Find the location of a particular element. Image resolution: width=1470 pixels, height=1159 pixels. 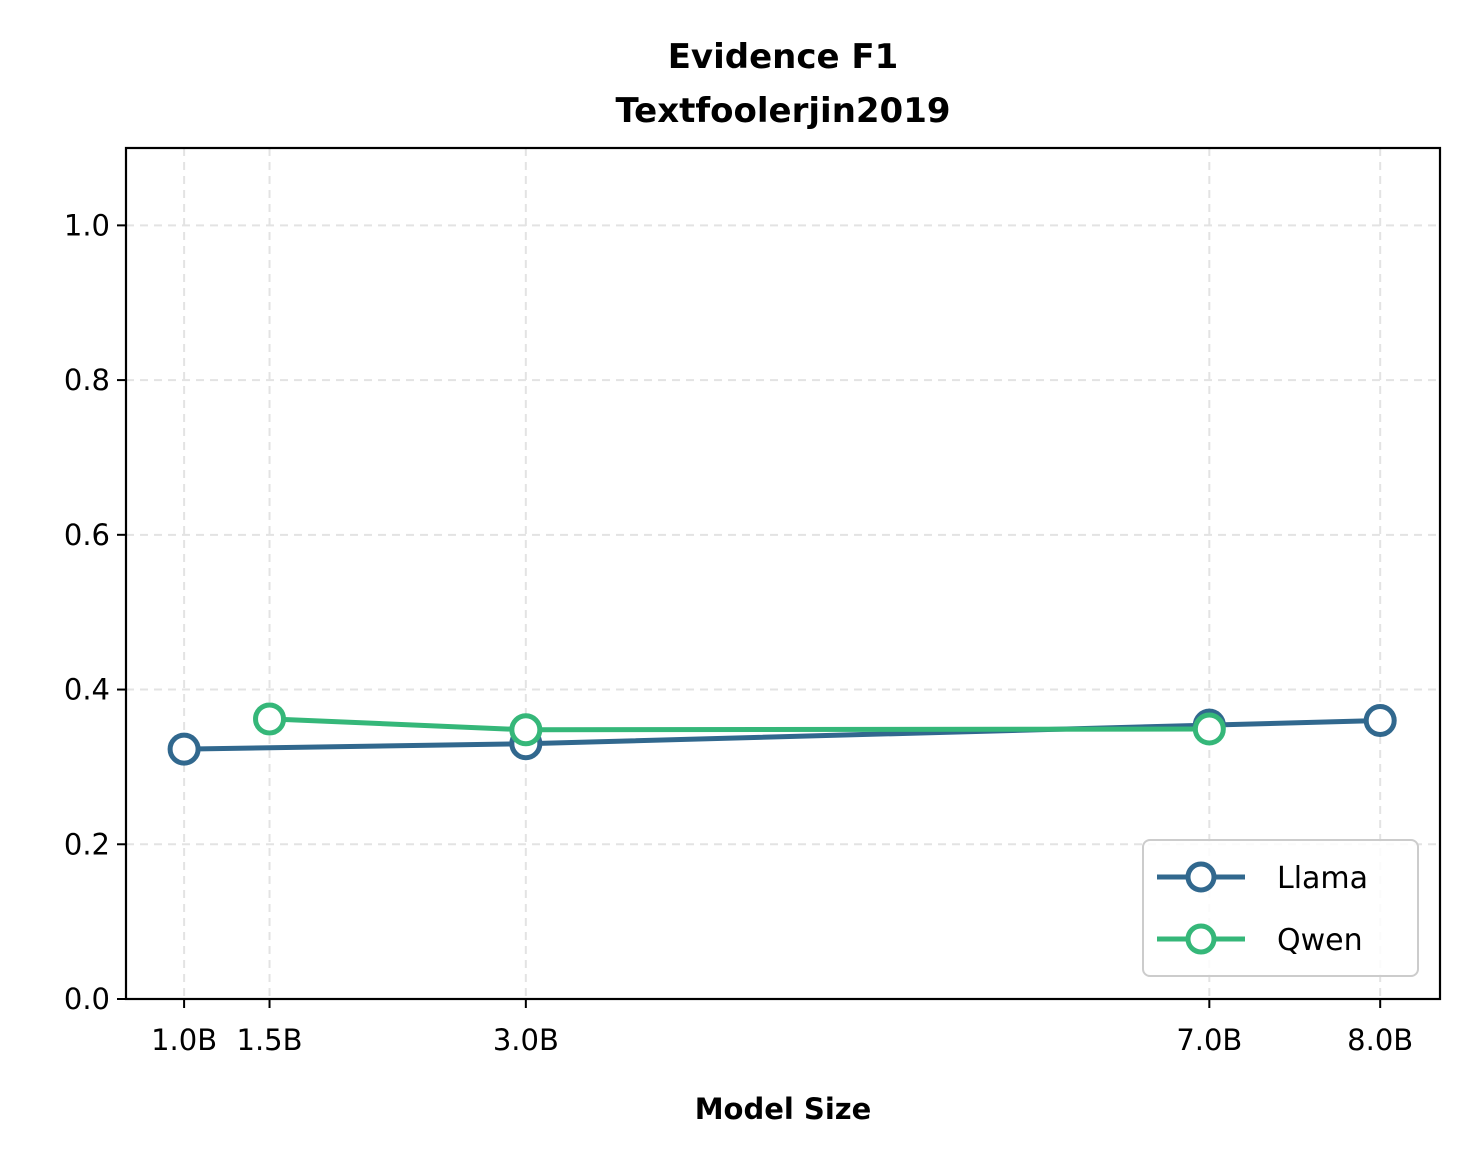

x-axis-label: Model Size is located at coordinates (783, 1109).